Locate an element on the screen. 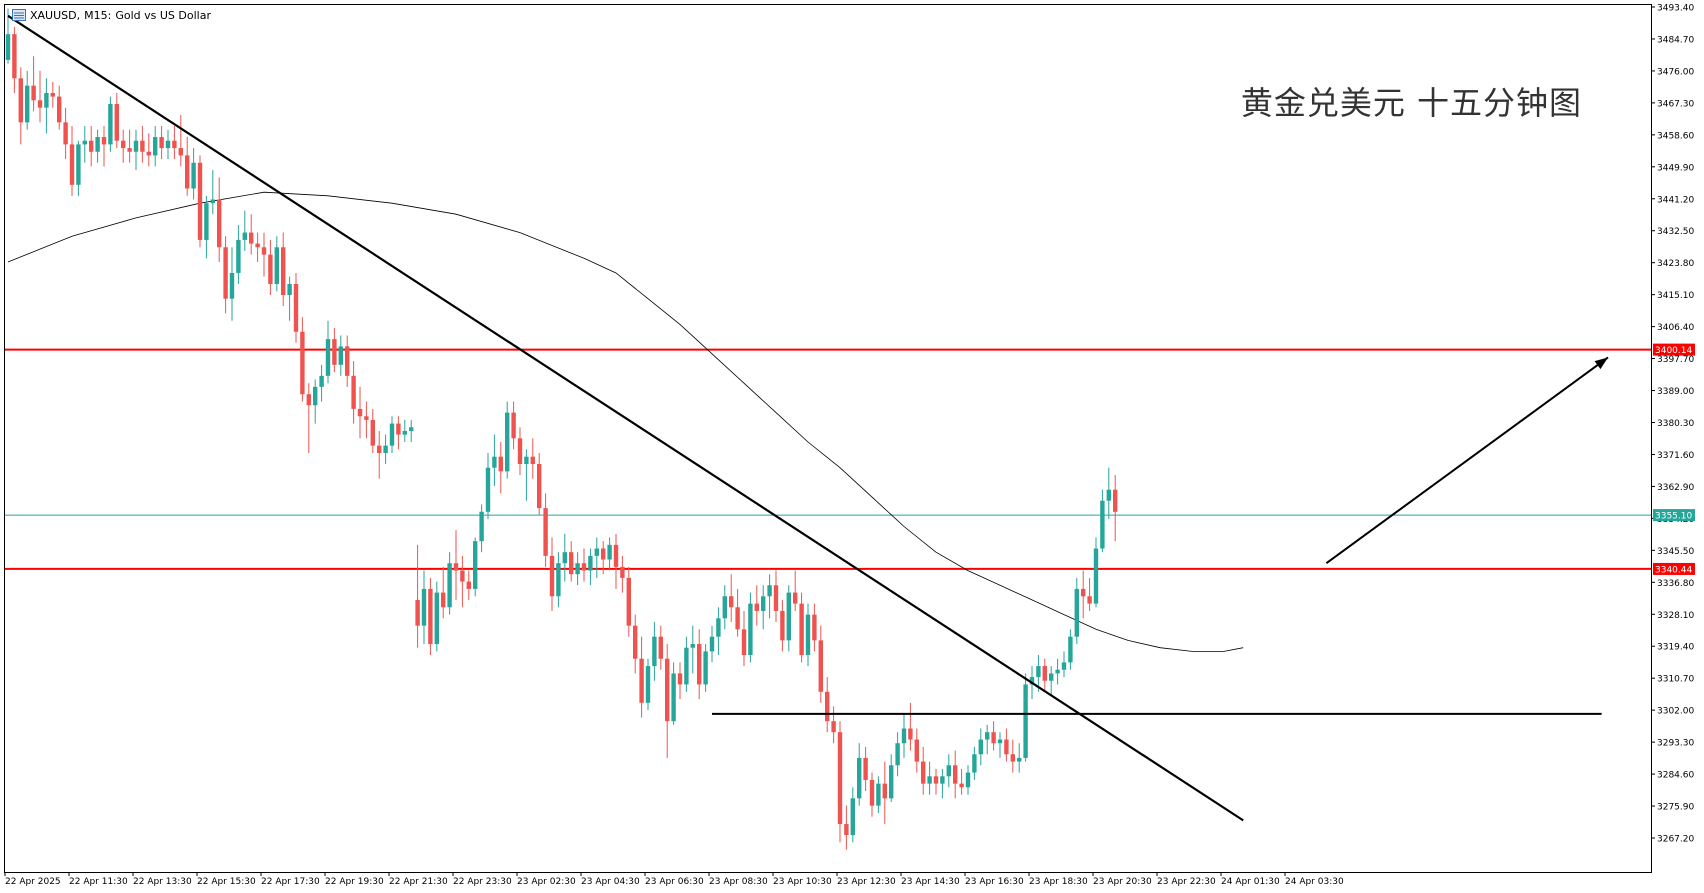 The height and width of the screenshot is (893, 1704). chart-window-icon is located at coordinates (19, 15).